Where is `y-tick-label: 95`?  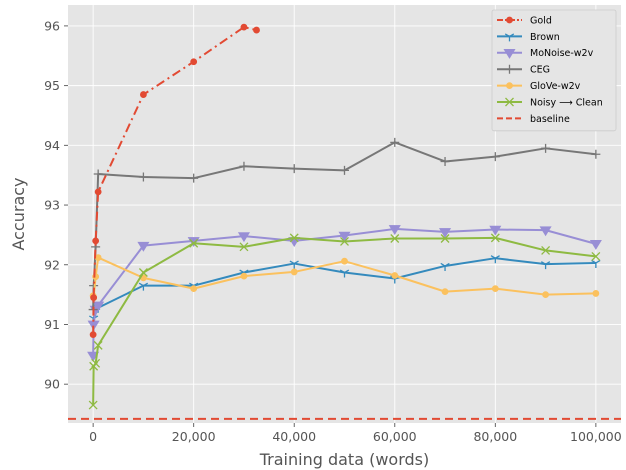
y-tick-label: 95 is located at coordinates (52, 85).